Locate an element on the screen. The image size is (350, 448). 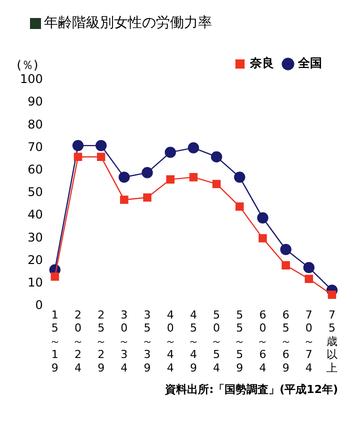
x-tick-label: 65～69 is located at coordinates (286, 341).